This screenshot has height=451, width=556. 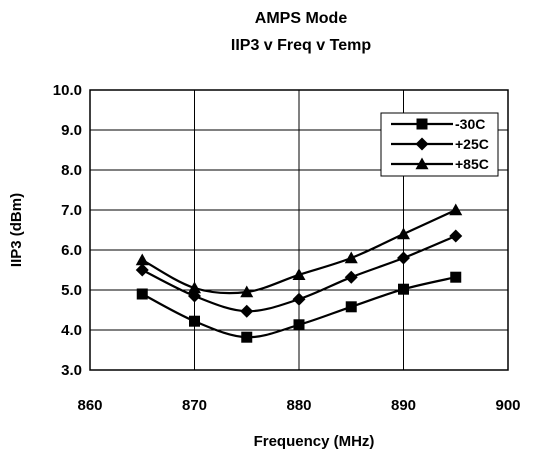 What do you see at coordinates (71, 330) in the screenshot?
I see `y-tick-label: 4.0` at bounding box center [71, 330].